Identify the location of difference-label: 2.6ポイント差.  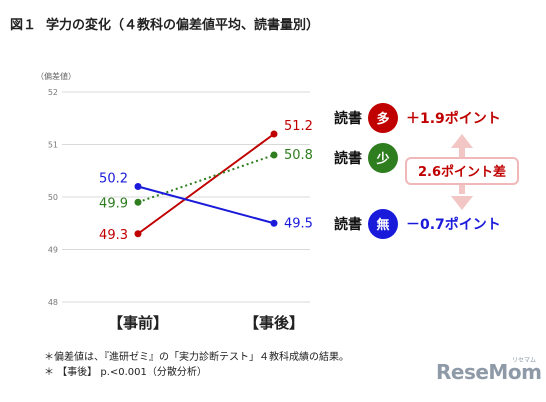
(462, 172).